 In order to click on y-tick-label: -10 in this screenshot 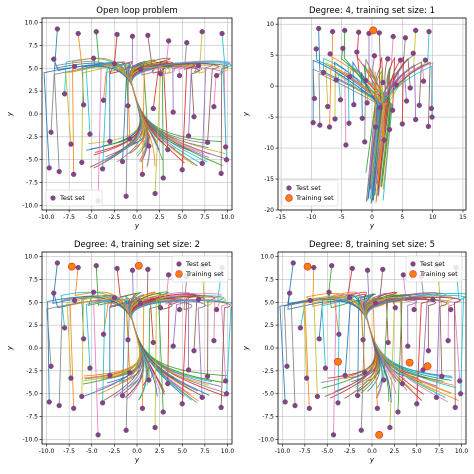, I will do `click(269, 148)`.